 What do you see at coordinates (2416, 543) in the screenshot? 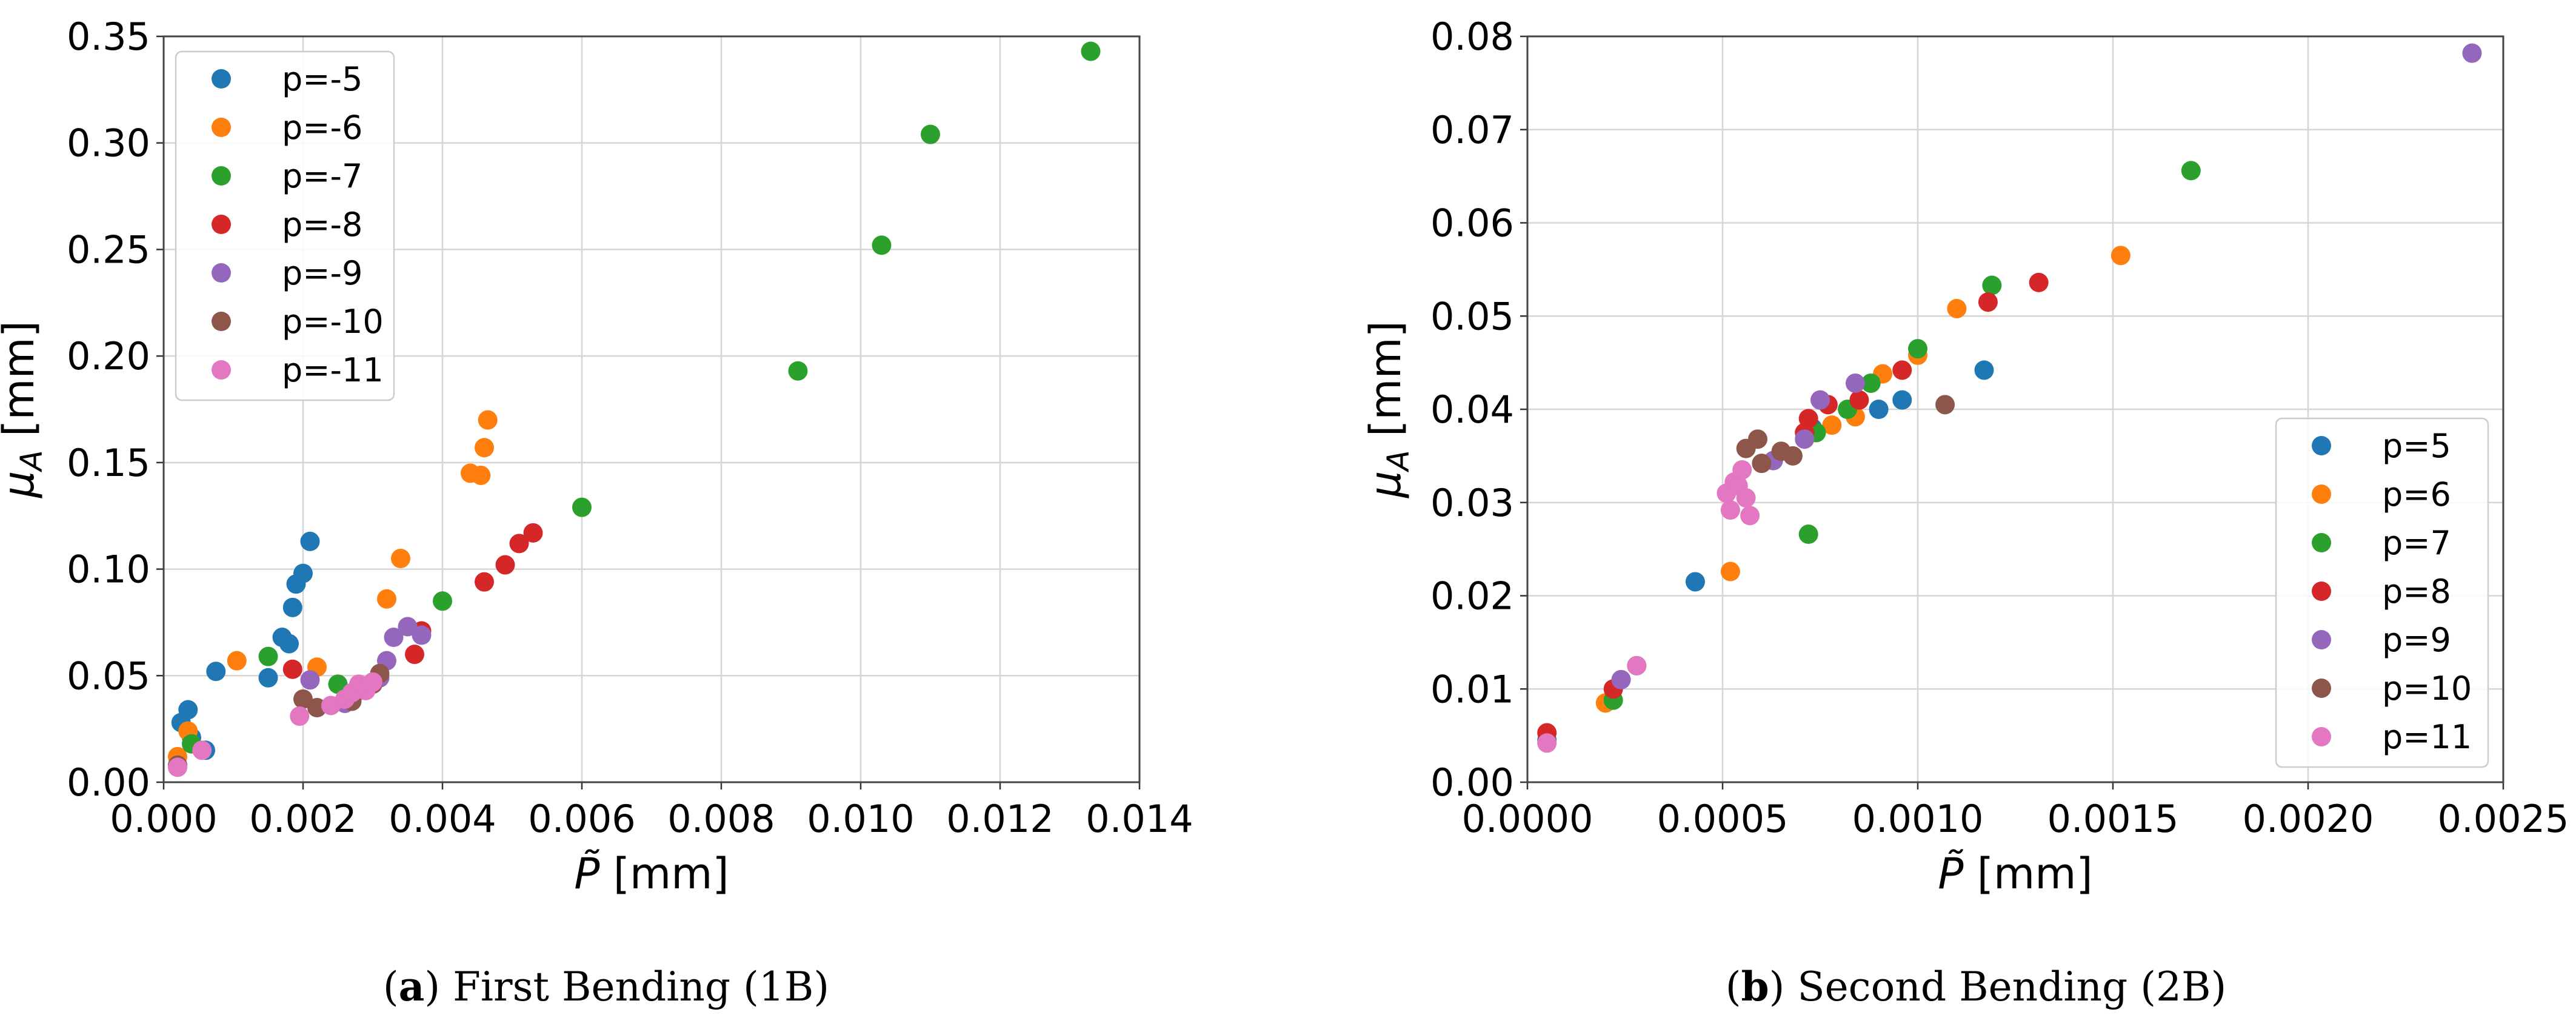
I see `legend-label: p=7` at bounding box center [2416, 543].